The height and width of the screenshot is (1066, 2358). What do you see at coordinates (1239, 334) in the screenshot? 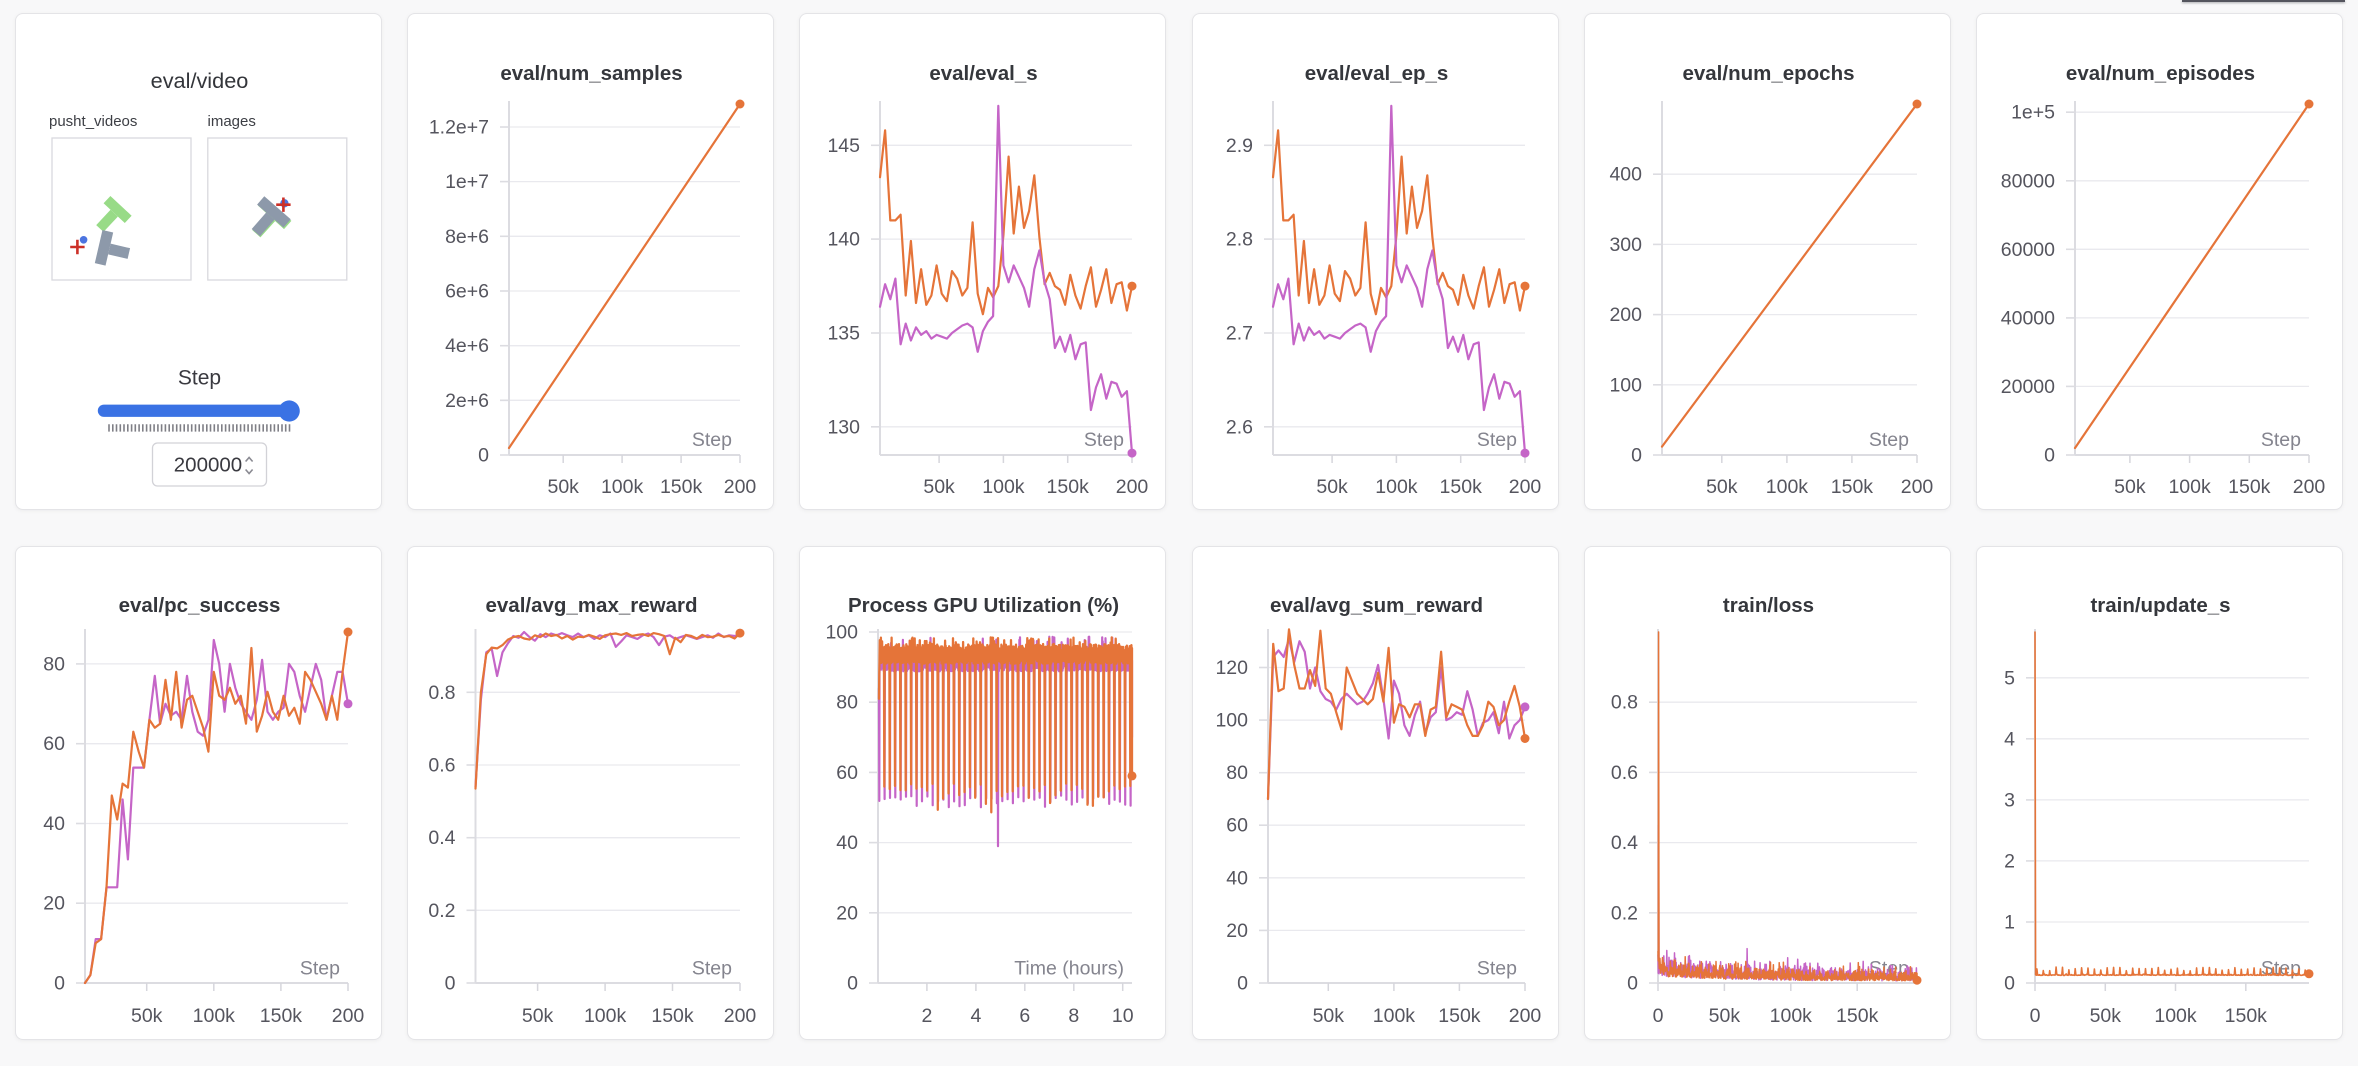
I see `svg-text: 2.7` at bounding box center [1239, 334].